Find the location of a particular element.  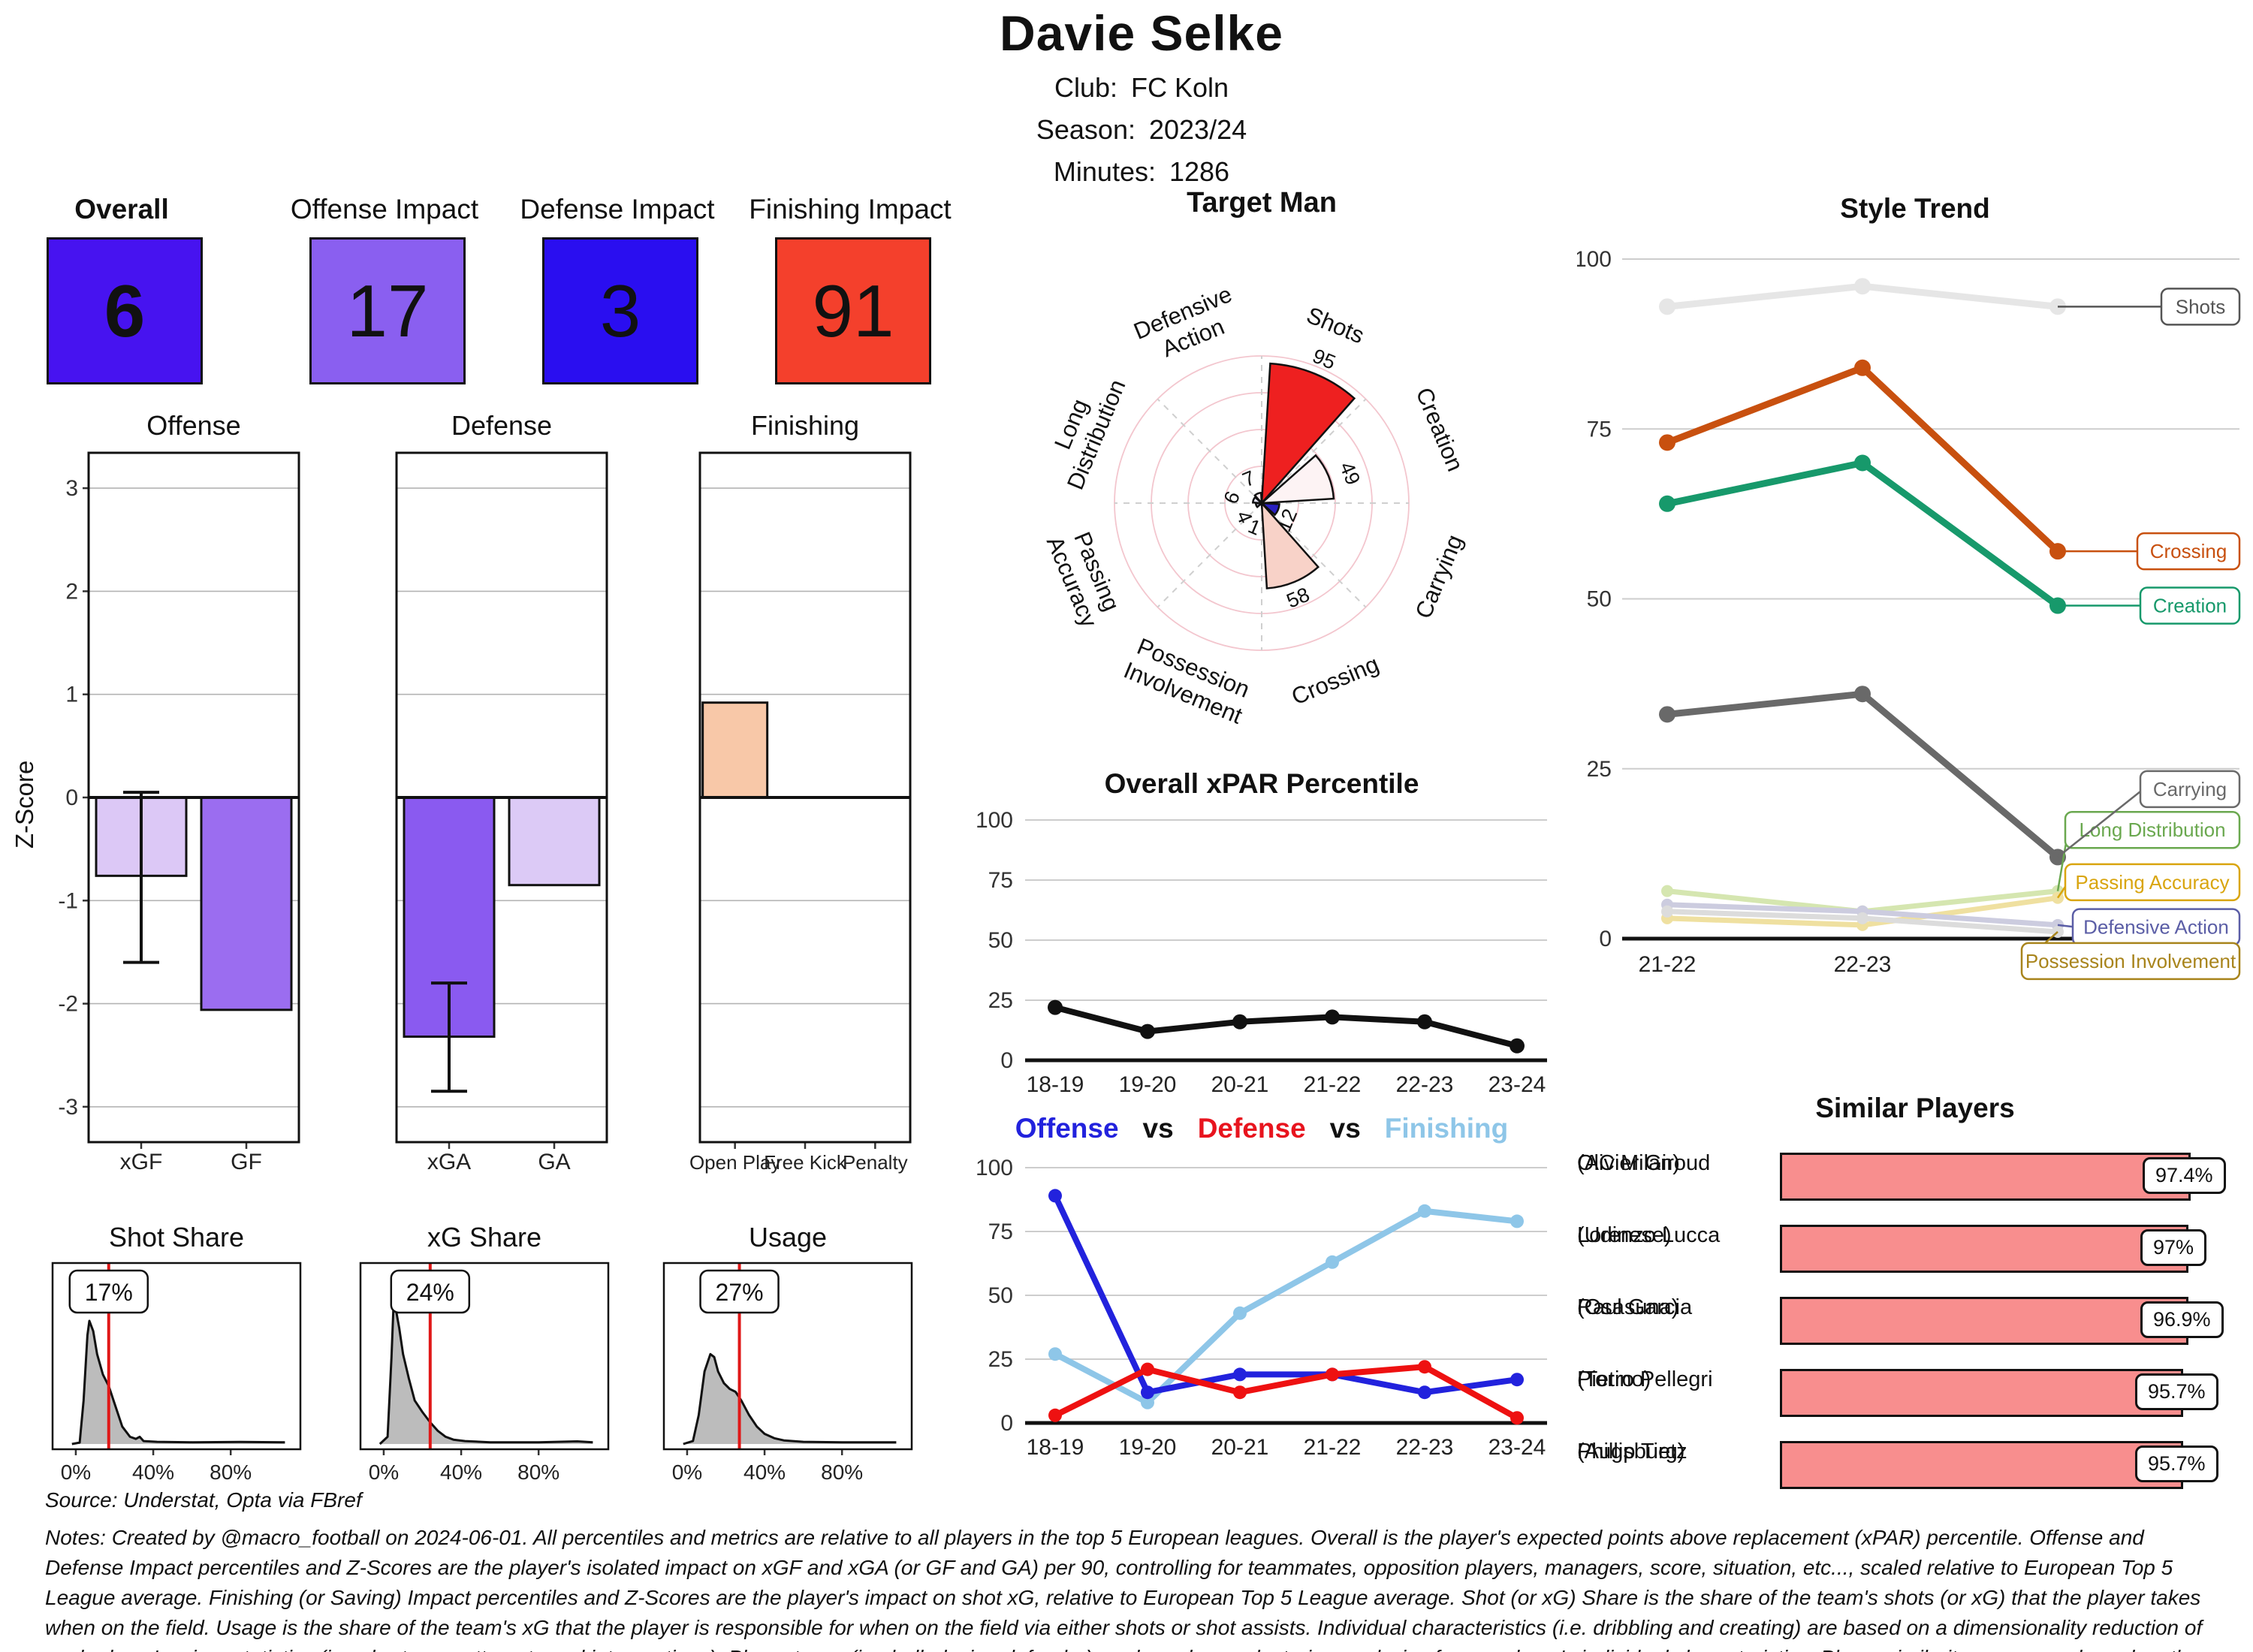

panel-title: xG Share is located at coordinates (484, 1238).